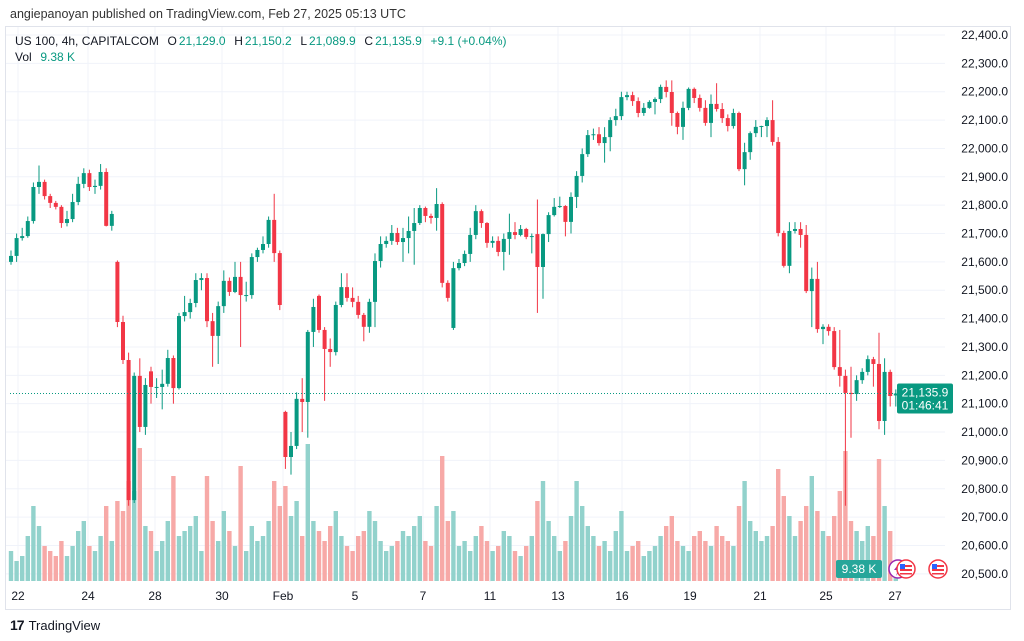 Image resolution: width=1024 pixels, height=641 pixels. Describe the element at coordinates (283, 596) in the screenshot. I see `time-tick-label: Feb` at that location.